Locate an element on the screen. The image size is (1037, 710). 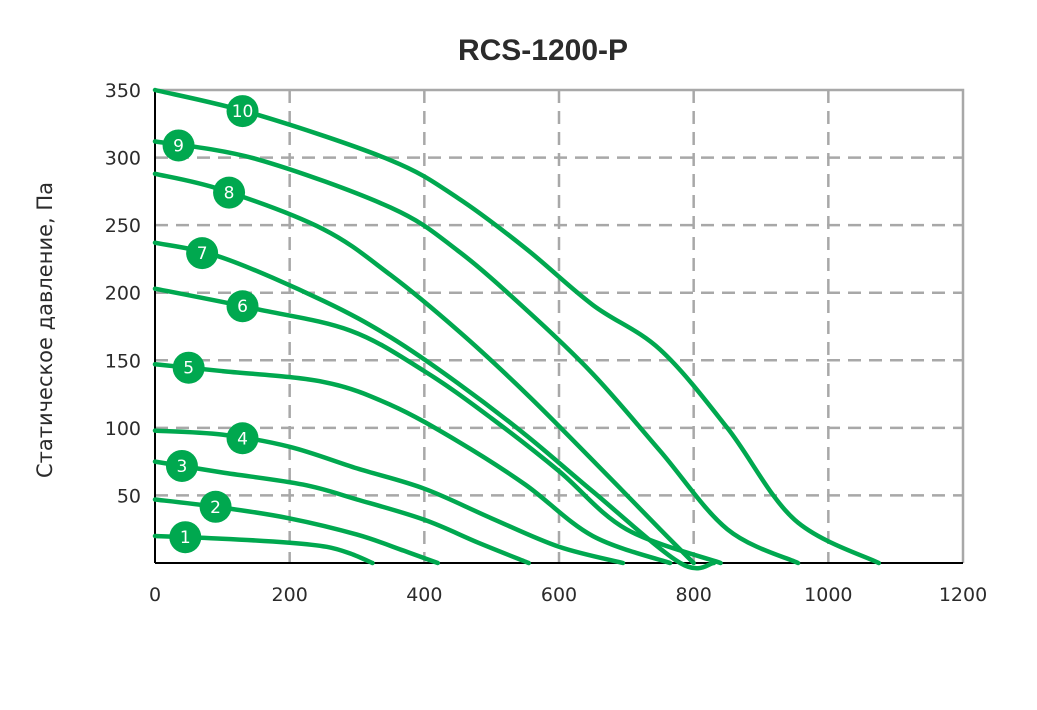
x-tick-label: 400 is located at coordinates (424, 595).